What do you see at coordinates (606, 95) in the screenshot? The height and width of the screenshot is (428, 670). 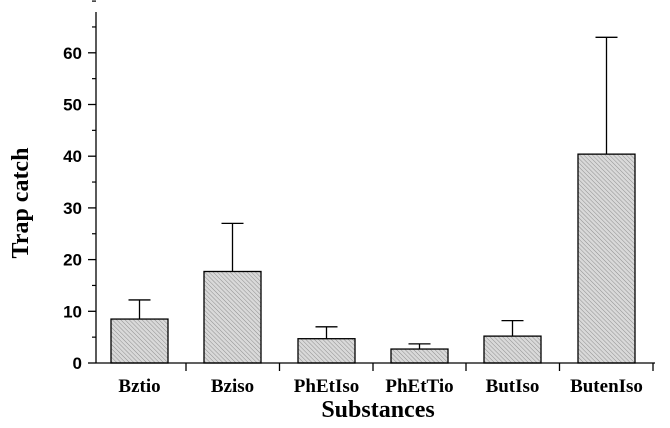 I see `error-bar-buteniso` at bounding box center [606, 95].